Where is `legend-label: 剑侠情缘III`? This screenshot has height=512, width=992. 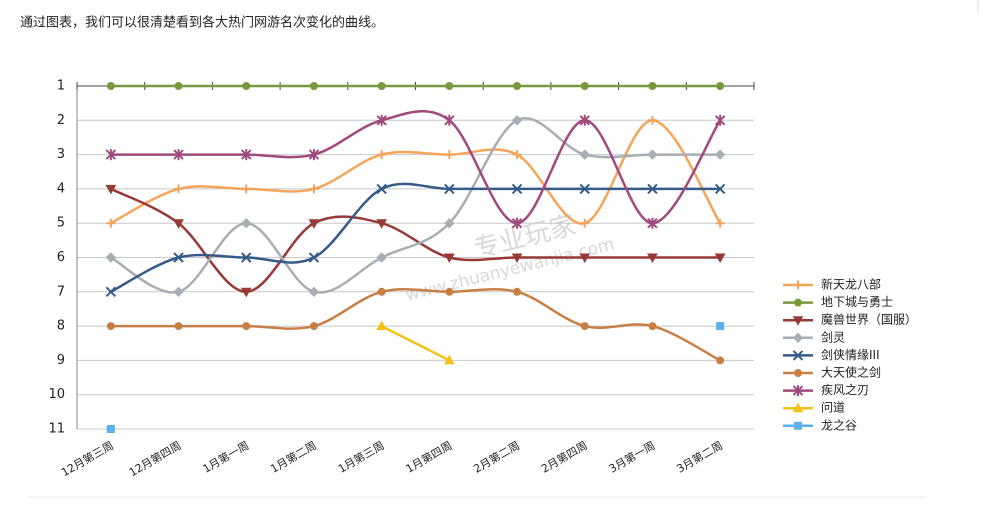
legend-label: 剑侠情缘III is located at coordinates (850, 354).